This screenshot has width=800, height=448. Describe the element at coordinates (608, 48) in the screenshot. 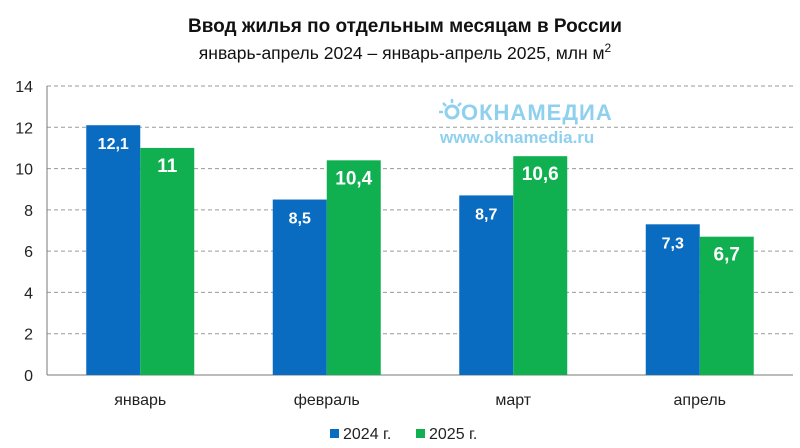

I see `chart-subtitle-superscript: 2` at that location.